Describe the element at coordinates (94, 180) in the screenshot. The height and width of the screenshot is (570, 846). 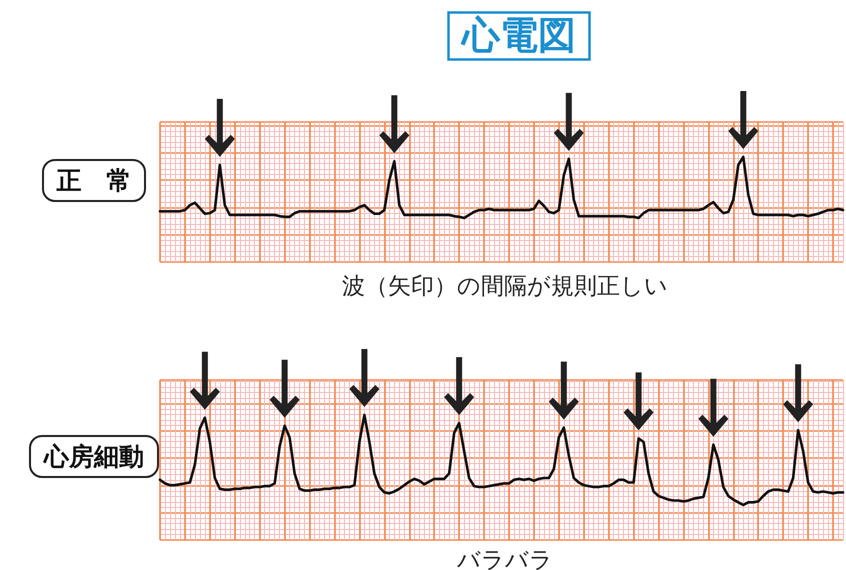
I see `y-axis-title: 正 常` at that location.